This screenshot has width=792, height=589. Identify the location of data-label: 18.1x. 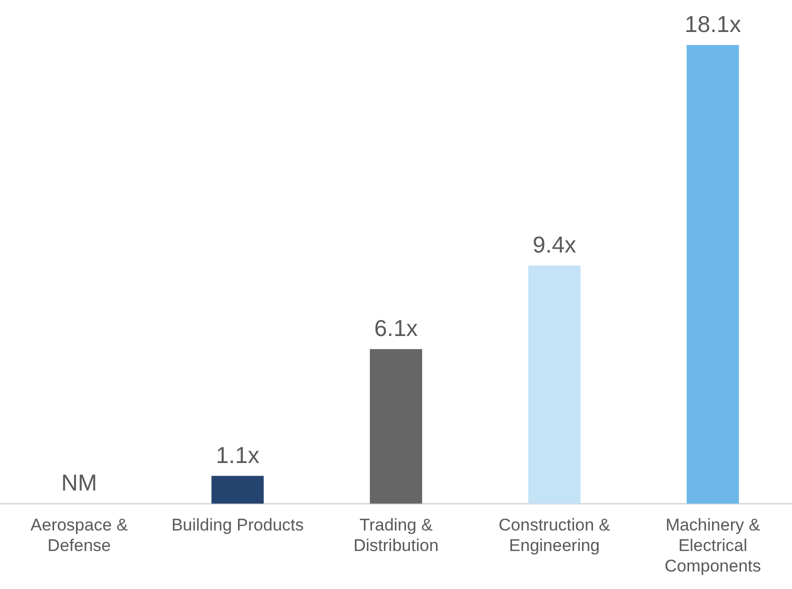
(713, 23).